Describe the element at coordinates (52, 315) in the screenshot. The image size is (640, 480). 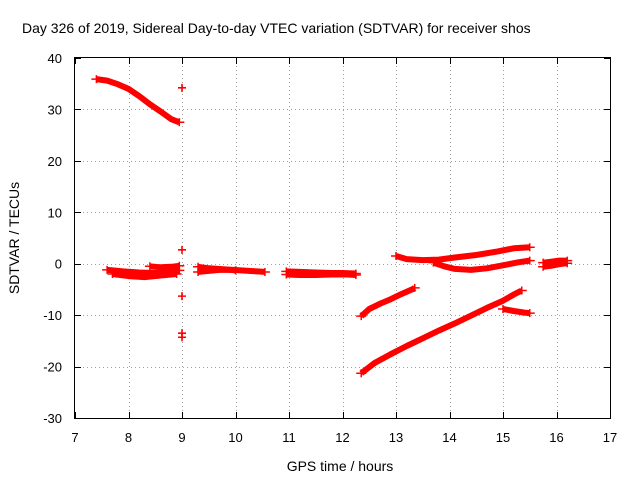
I see `y-tick-label: -10` at that location.